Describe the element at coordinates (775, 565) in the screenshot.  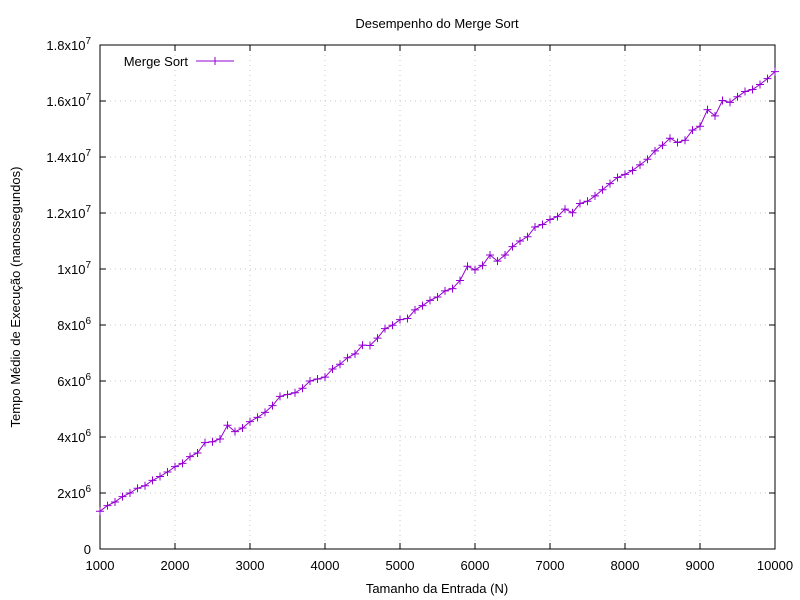
I see `x-tick-label: 10000` at that location.